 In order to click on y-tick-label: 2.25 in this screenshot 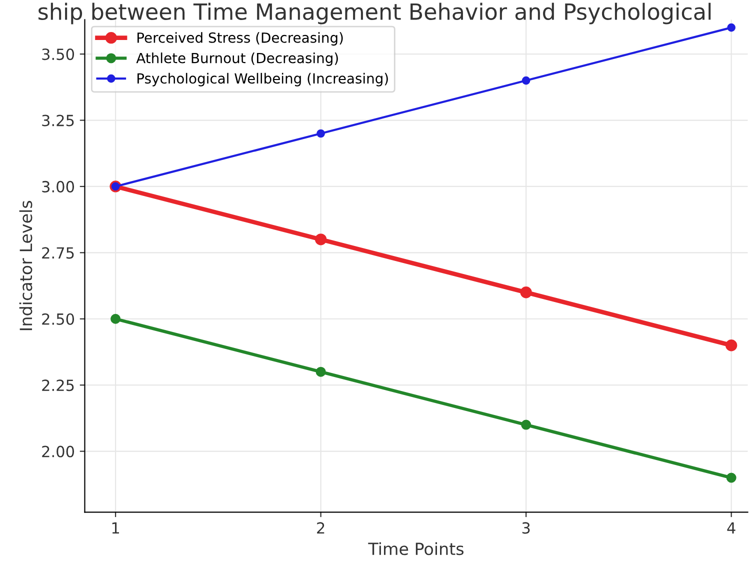, I will do `click(58, 386)`.